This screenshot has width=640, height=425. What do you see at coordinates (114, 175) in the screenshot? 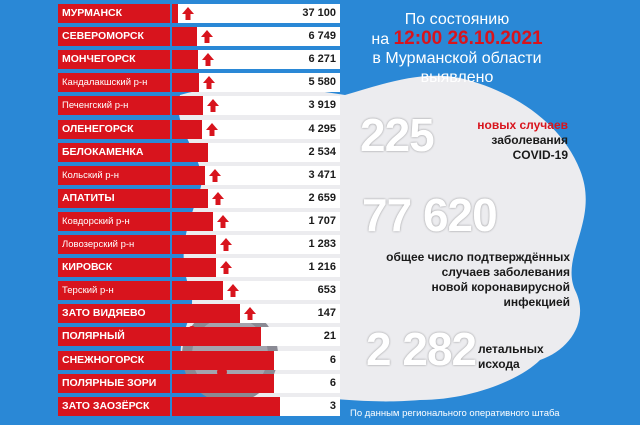
I see `district-name: Кольский р-н` at bounding box center [114, 175].